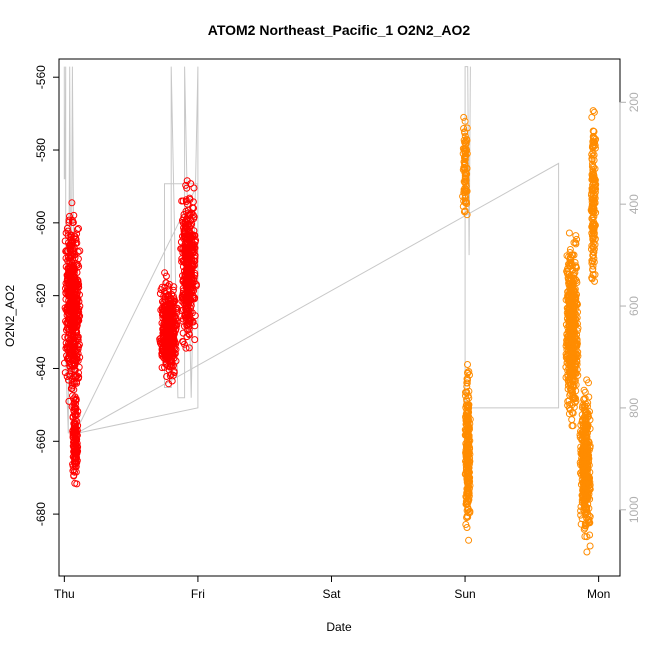 The image size is (650, 650). What do you see at coordinates (634, 204) in the screenshot?
I see `right-tick-label: 400` at bounding box center [634, 204].